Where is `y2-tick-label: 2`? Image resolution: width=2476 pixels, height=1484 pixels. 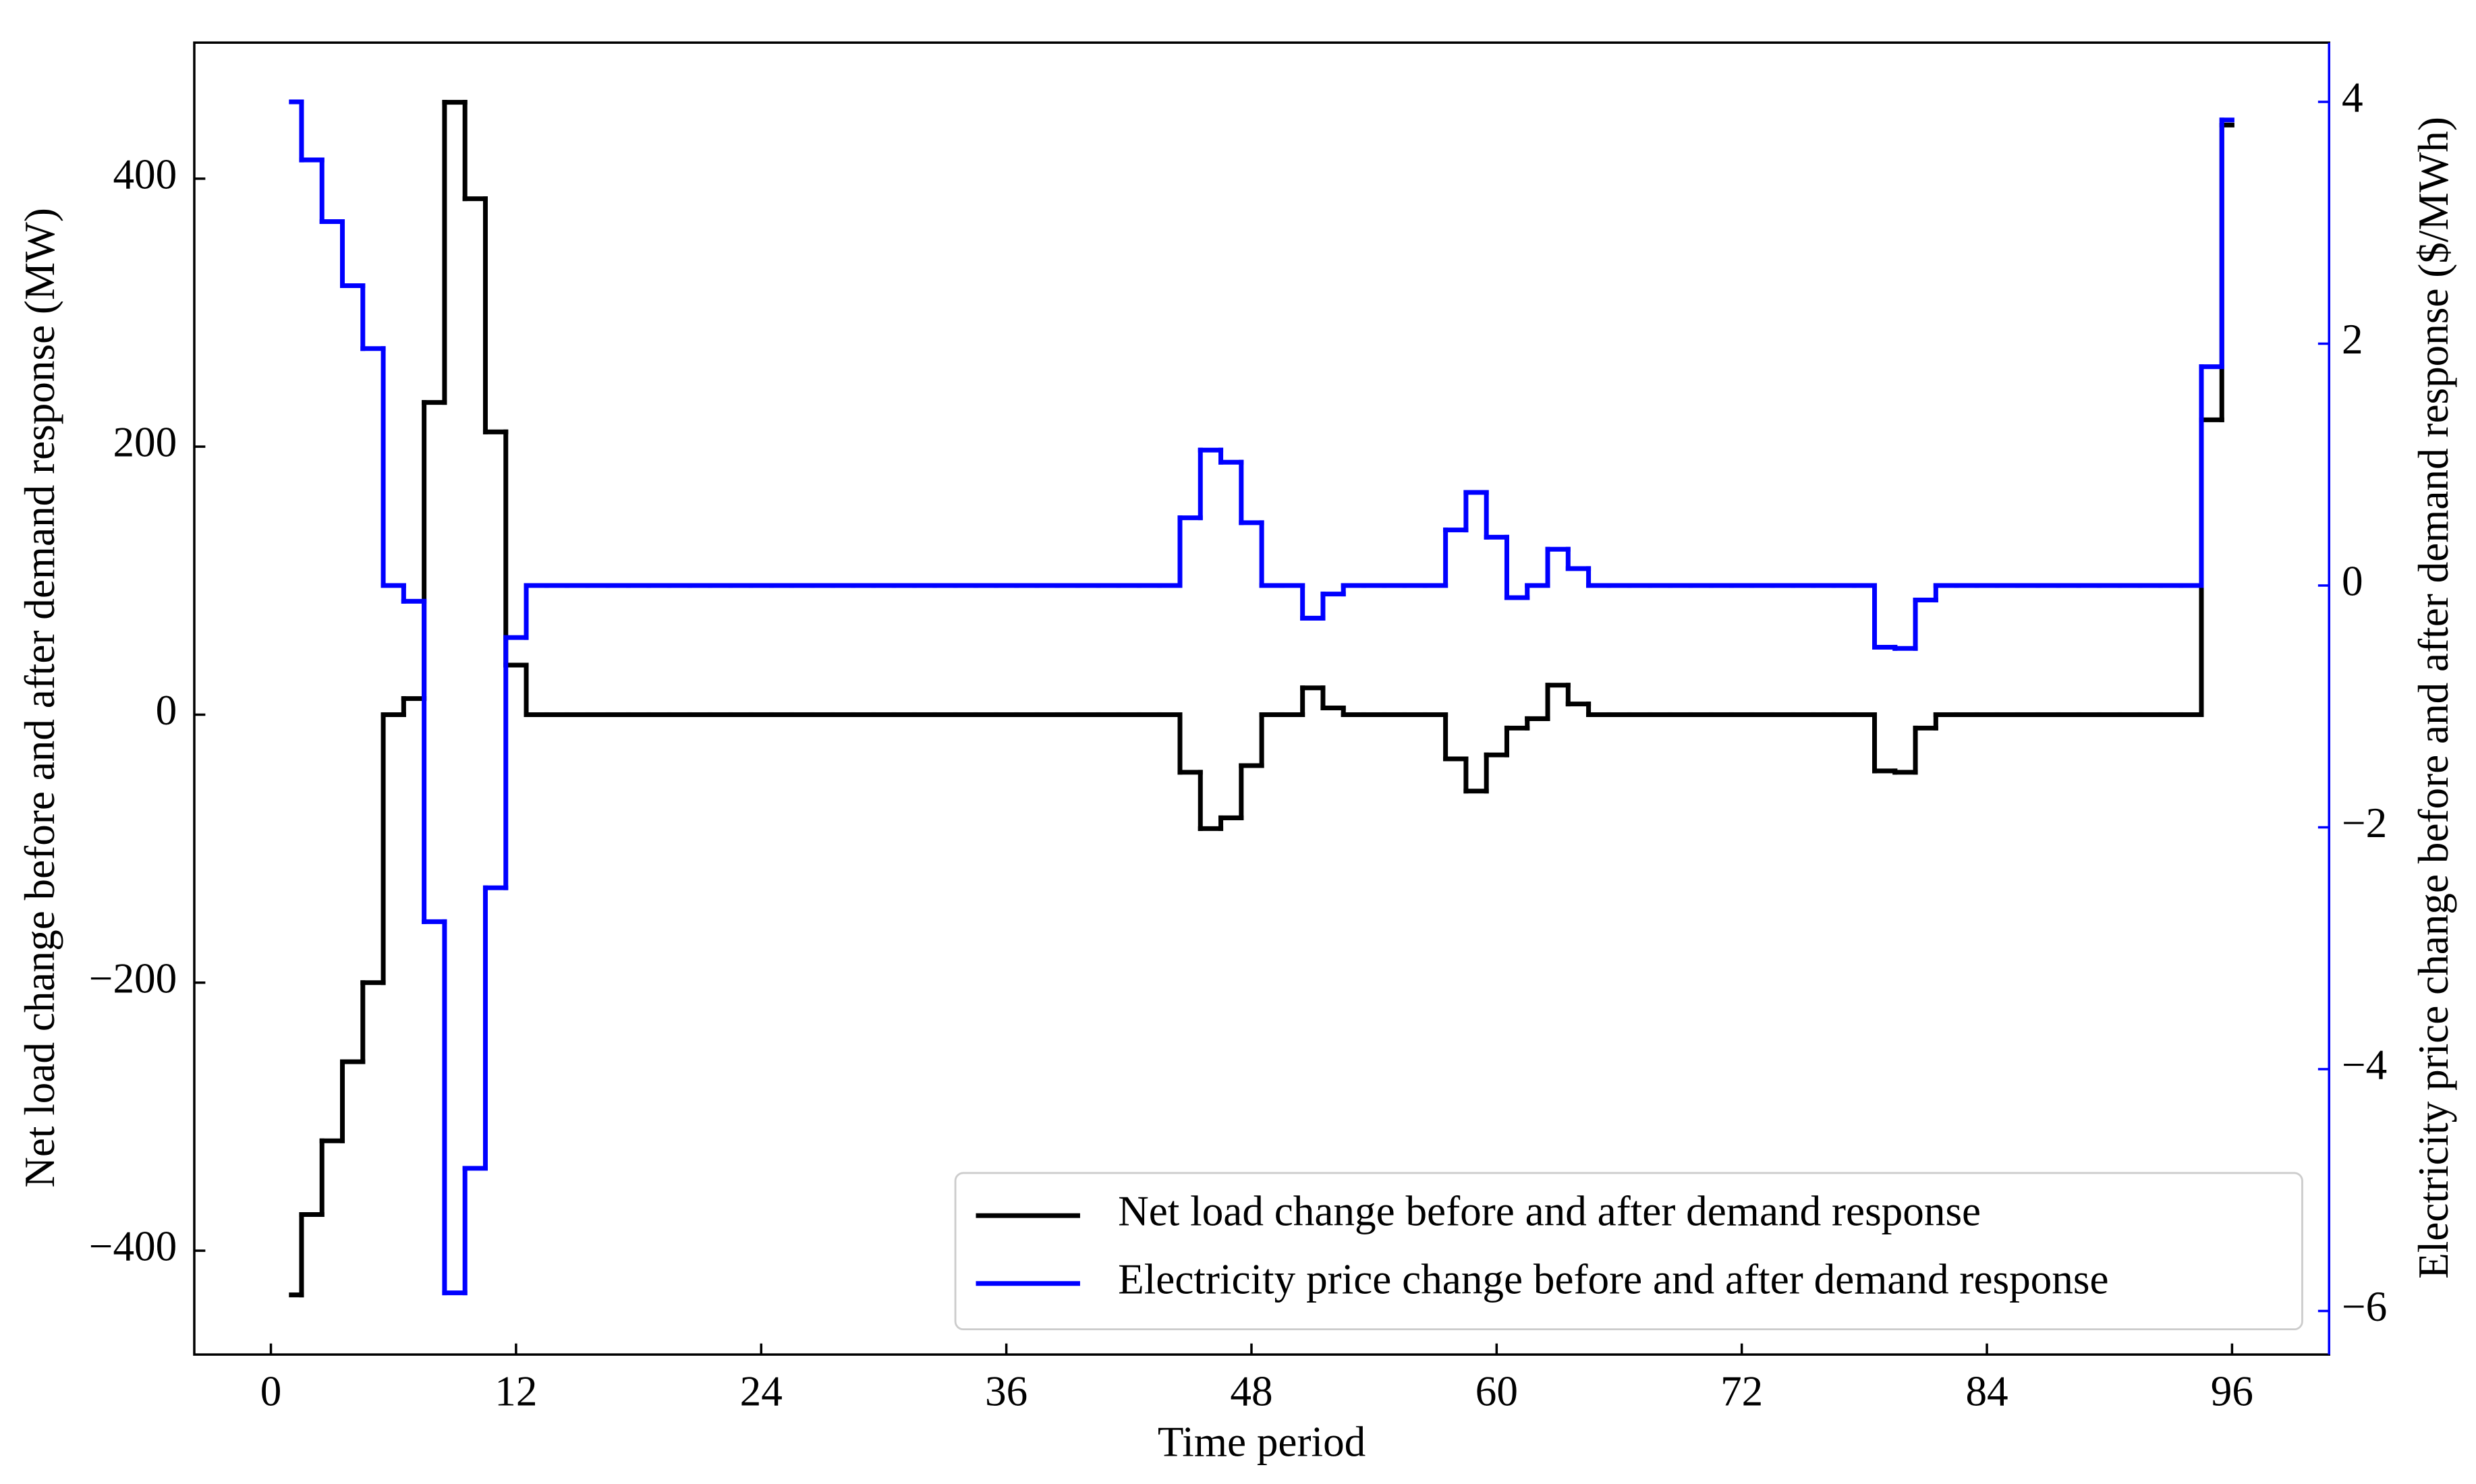 y2-tick-label: 2 is located at coordinates (2352, 340).